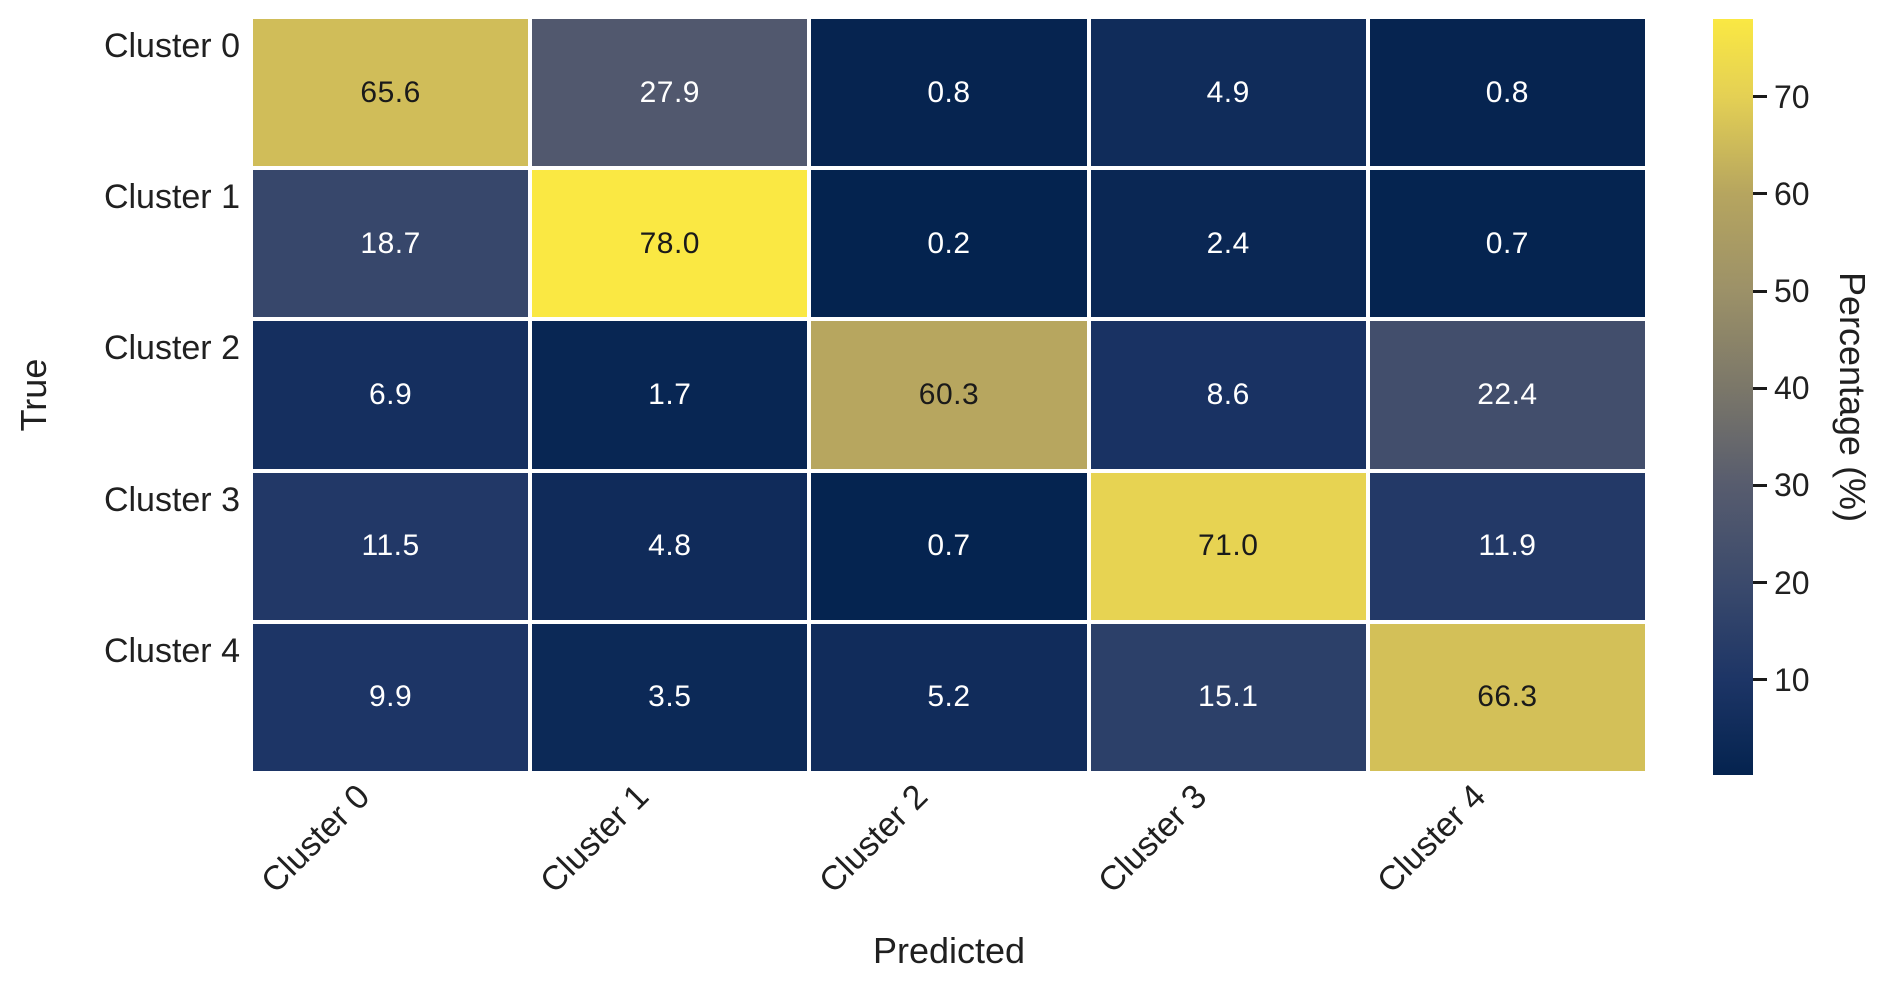 The image size is (1892, 990). I want to click on heatmap-cell: 27.9, so click(670, 93).